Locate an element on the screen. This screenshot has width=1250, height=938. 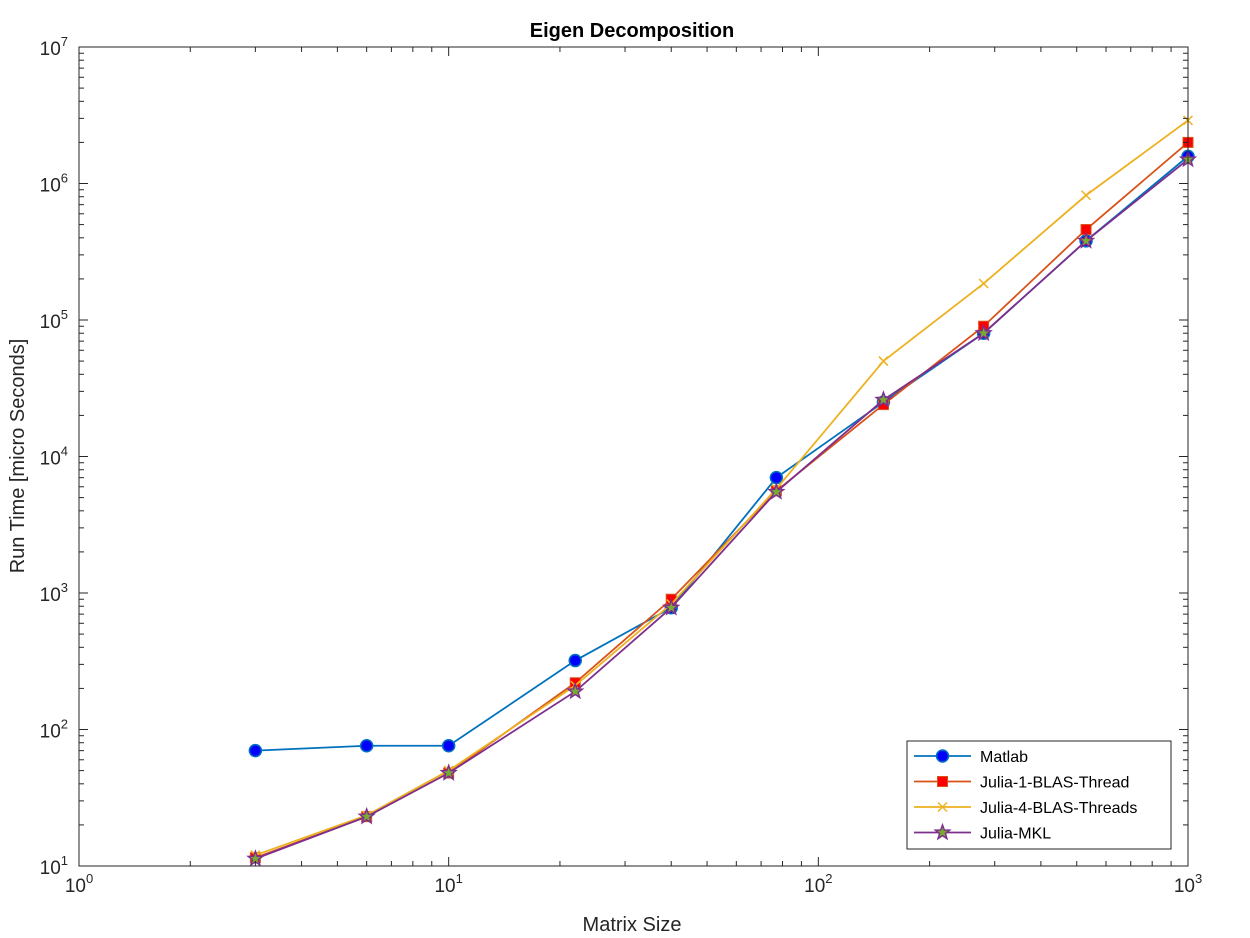
legend-label: Julia-4-BLAS-Threads is located at coordinates (1058, 808).